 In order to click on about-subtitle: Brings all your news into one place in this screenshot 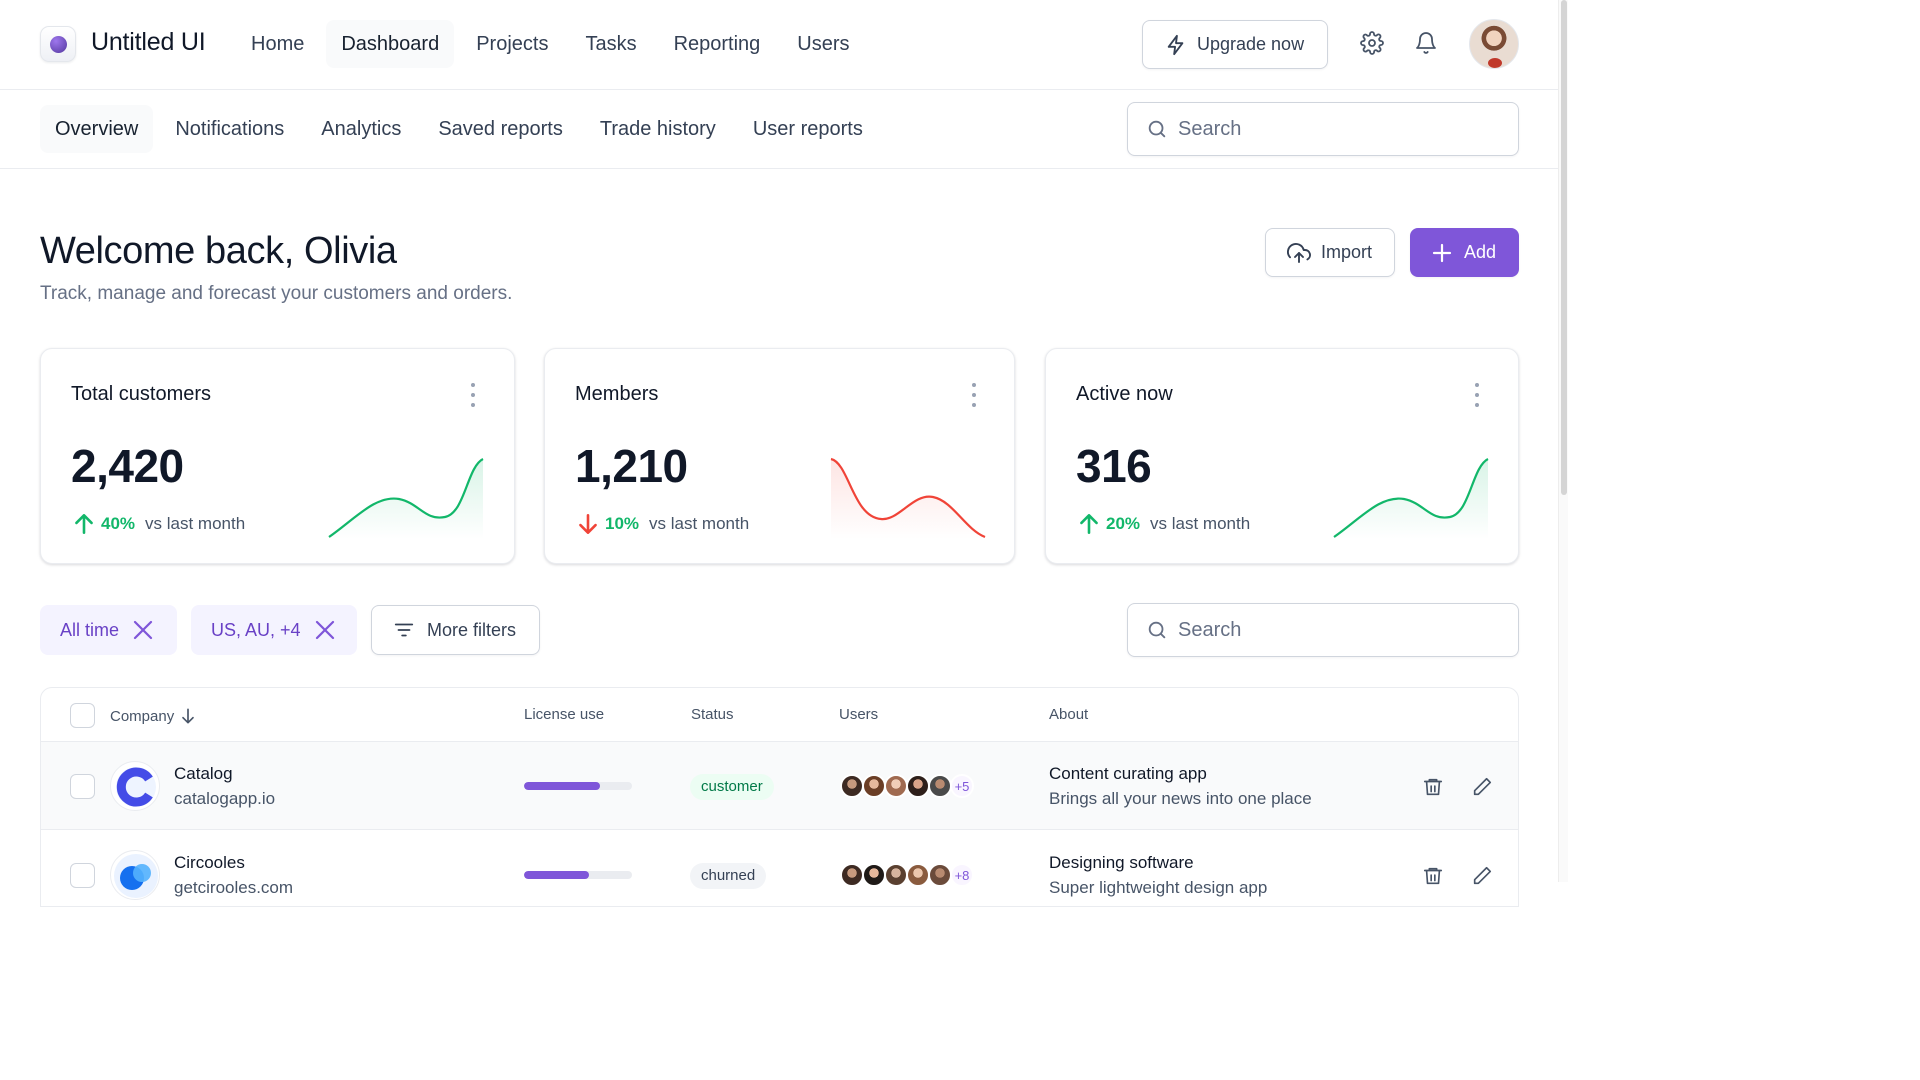, I will do `click(1180, 798)`.